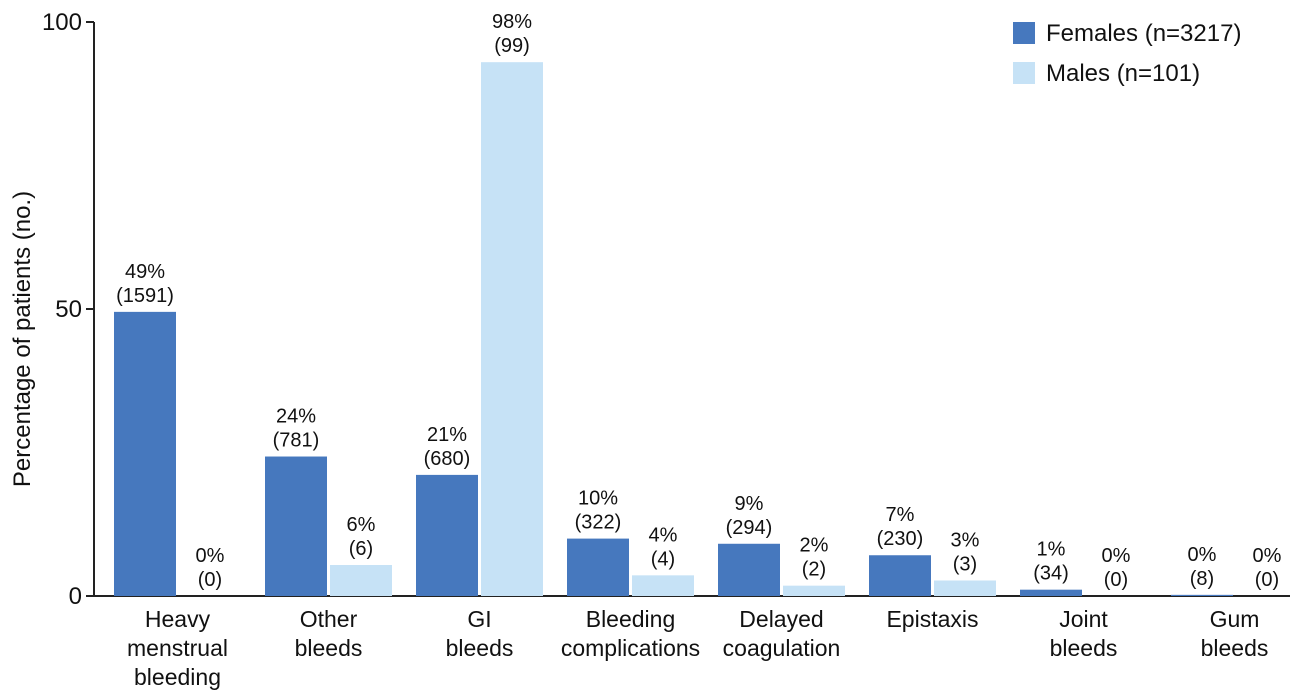  What do you see at coordinates (965, 541) in the screenshot?
I see `data-label: 3%` at bounding box center [965, 541].